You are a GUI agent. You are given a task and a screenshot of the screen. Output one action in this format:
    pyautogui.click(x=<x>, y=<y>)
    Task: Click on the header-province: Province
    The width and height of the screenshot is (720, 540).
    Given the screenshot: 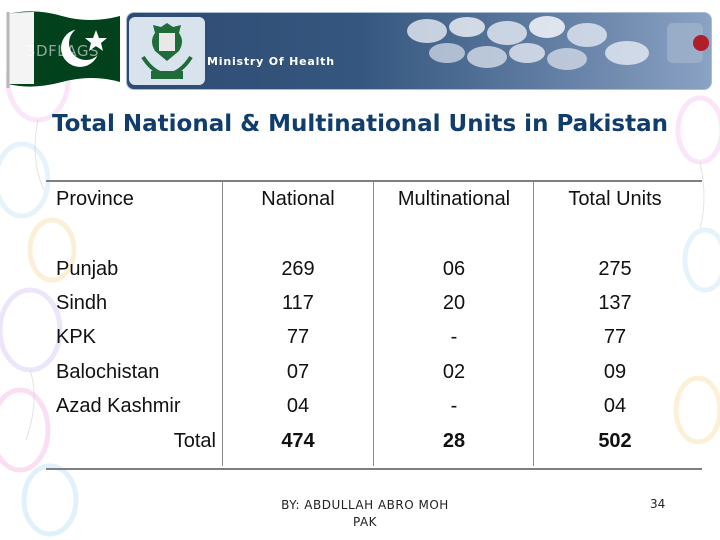 What is the action you would take?
    pyautogui.click(x=95, y=199)
    